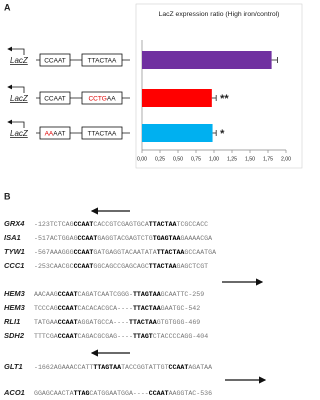 This screenshot has width=320, height=400. Describe the element at coordinates (54, 266) in the screenshot. I see `sequence-part: -253CAACGC` at that location.